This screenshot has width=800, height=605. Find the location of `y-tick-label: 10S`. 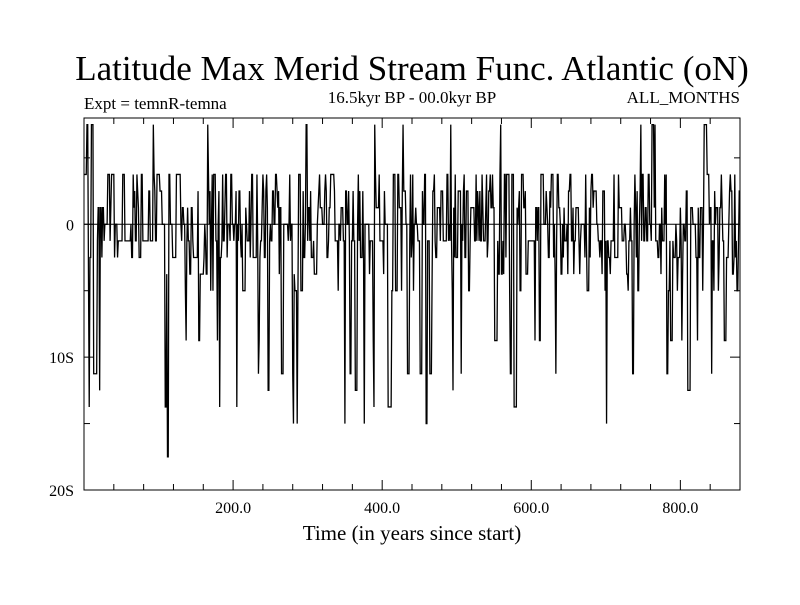

y-tick-label: 10S is located at coordinates (61, 358).